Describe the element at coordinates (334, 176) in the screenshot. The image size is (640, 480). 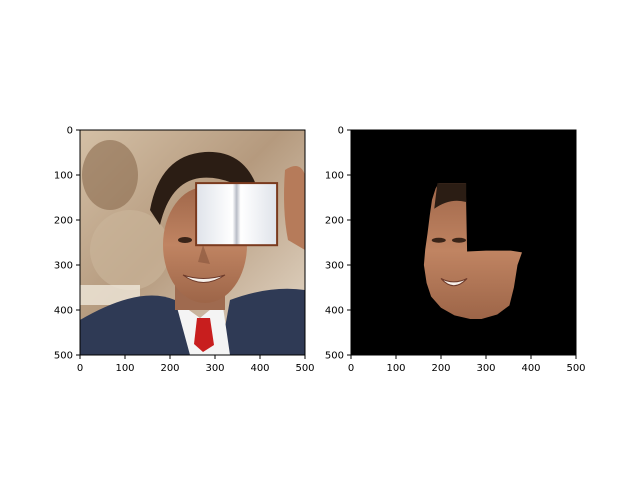
I see `right-ytick-label: 100` at that location.